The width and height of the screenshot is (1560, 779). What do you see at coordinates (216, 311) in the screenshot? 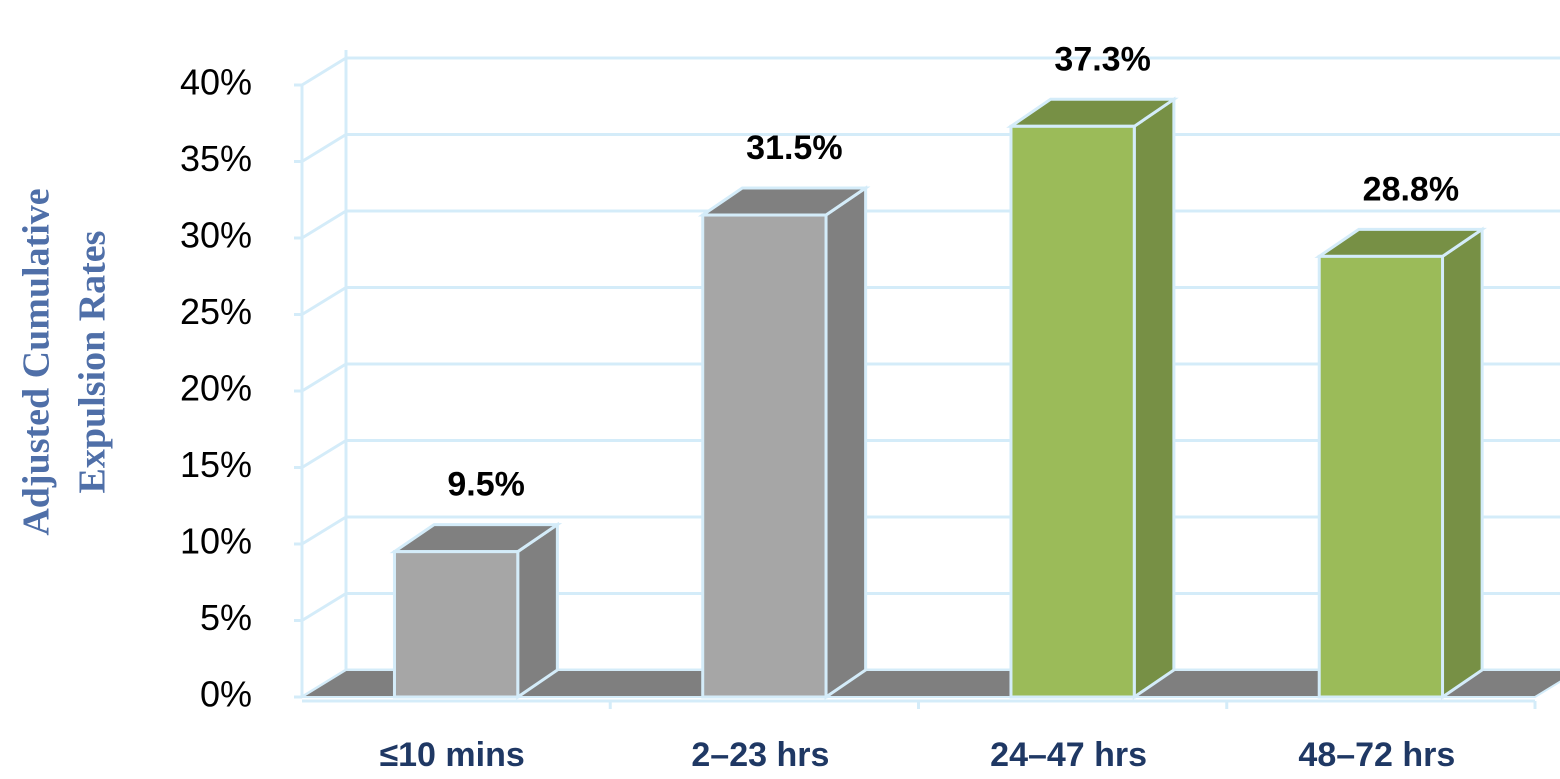
I see `y-tick-label: 25%` at bounding box center [216, 311].